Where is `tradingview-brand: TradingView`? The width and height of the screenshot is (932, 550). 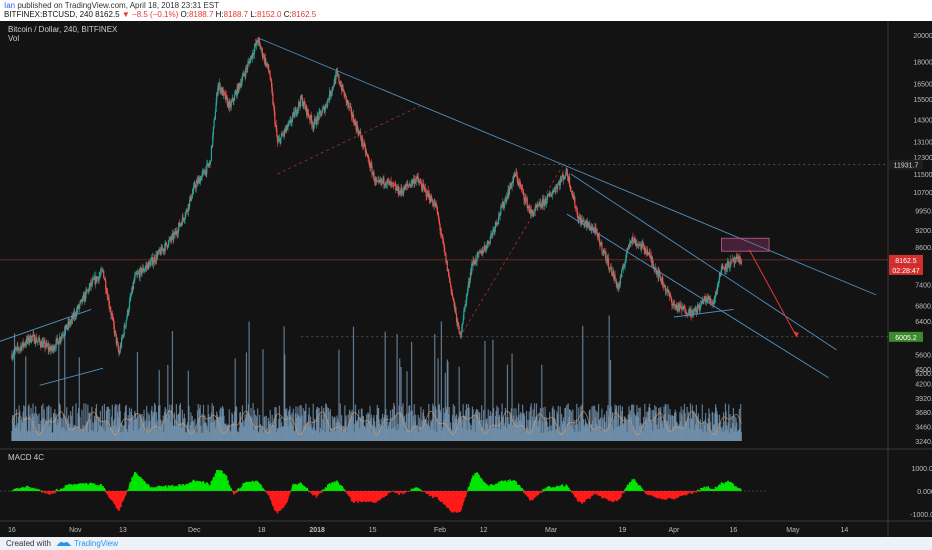
tradingview-brand: TradingView is located at coordinates (96, 543).